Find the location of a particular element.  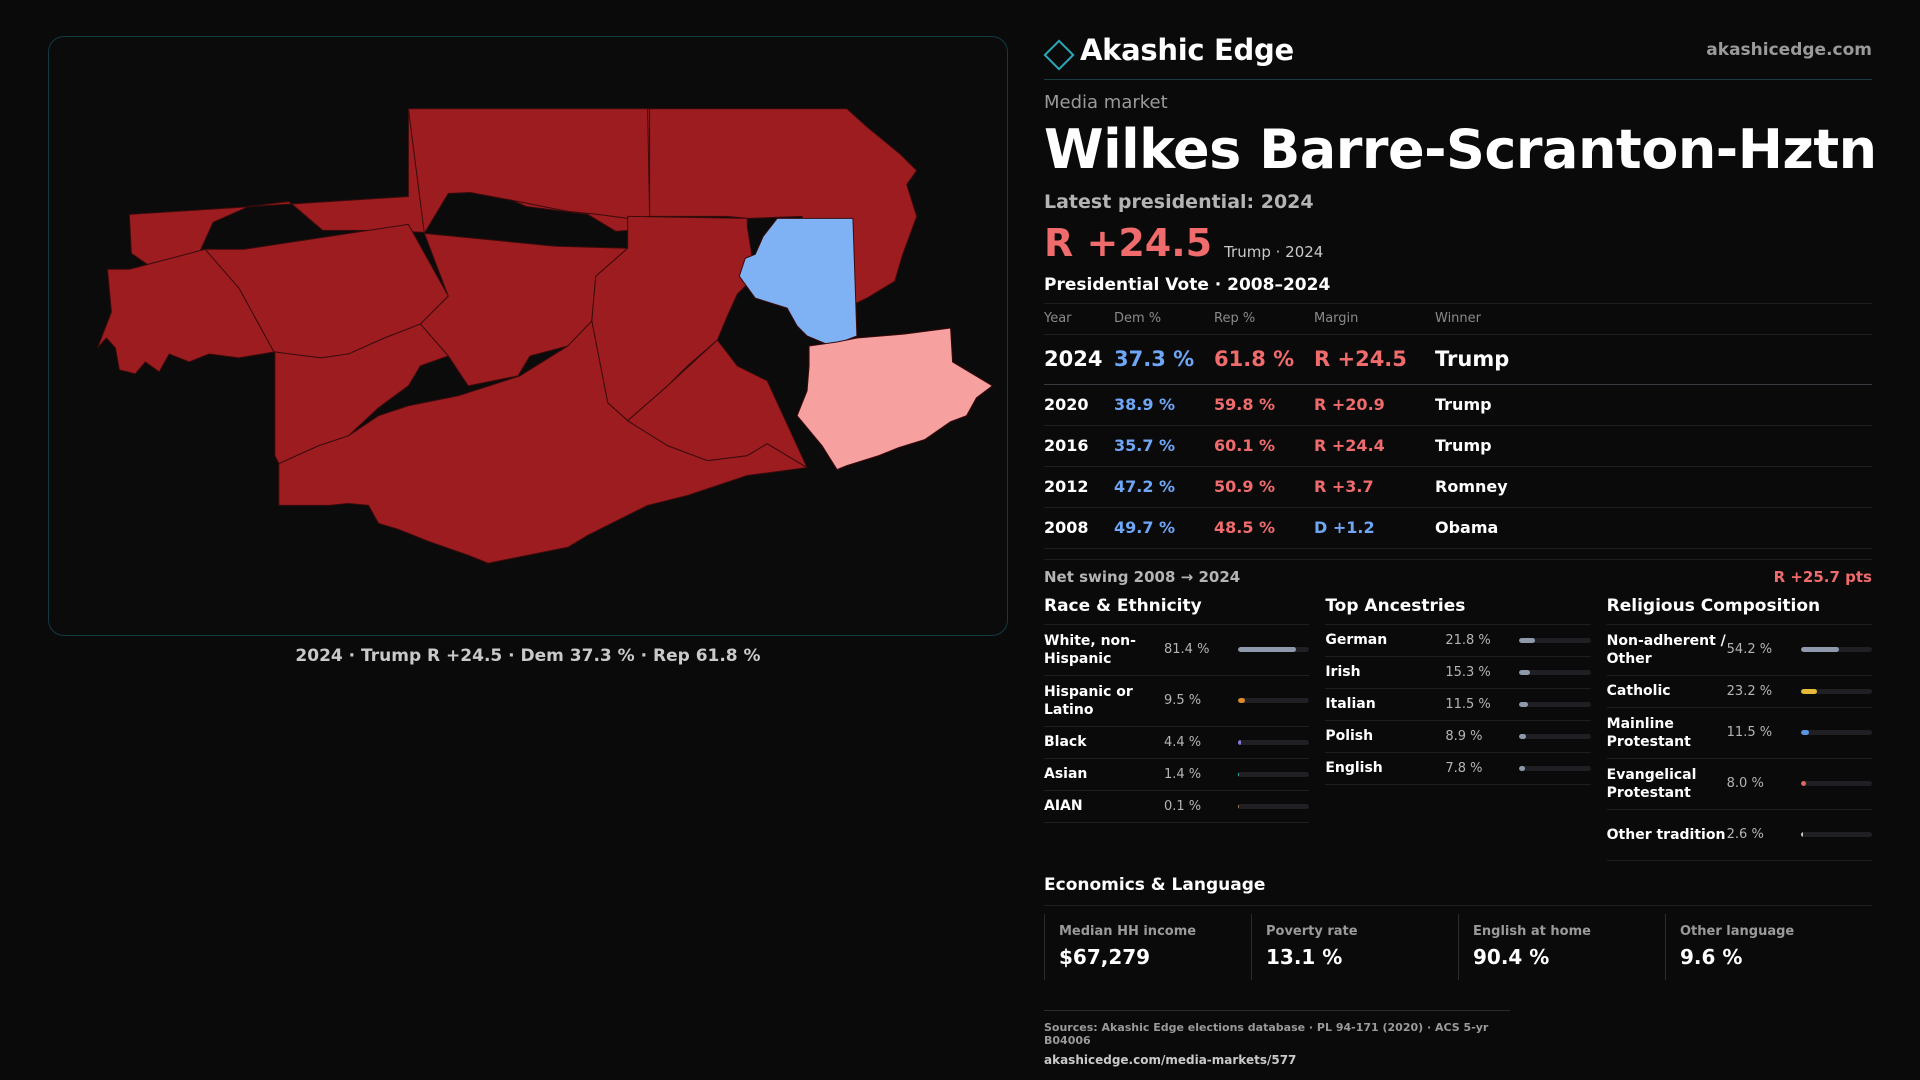

list-item: Polish 8.9 % is located at coordinates (1458, 737).